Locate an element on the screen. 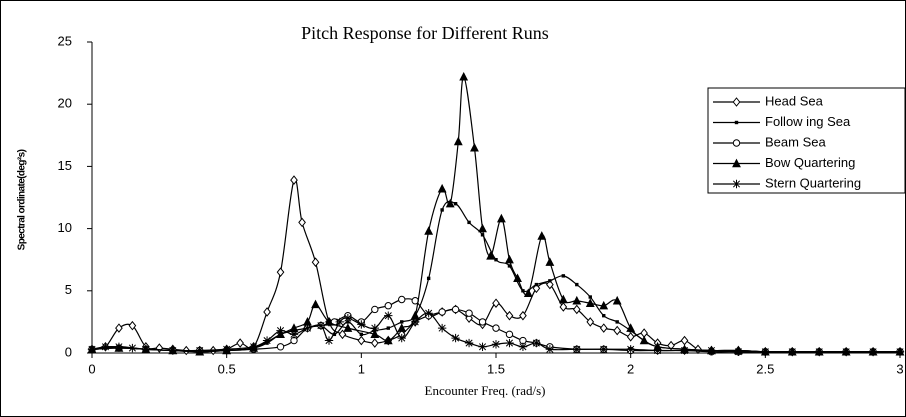 Image resolution: width=906 pixels, height=417 pixels. y-tick-label: 10 is located at coordinates (65, 227).